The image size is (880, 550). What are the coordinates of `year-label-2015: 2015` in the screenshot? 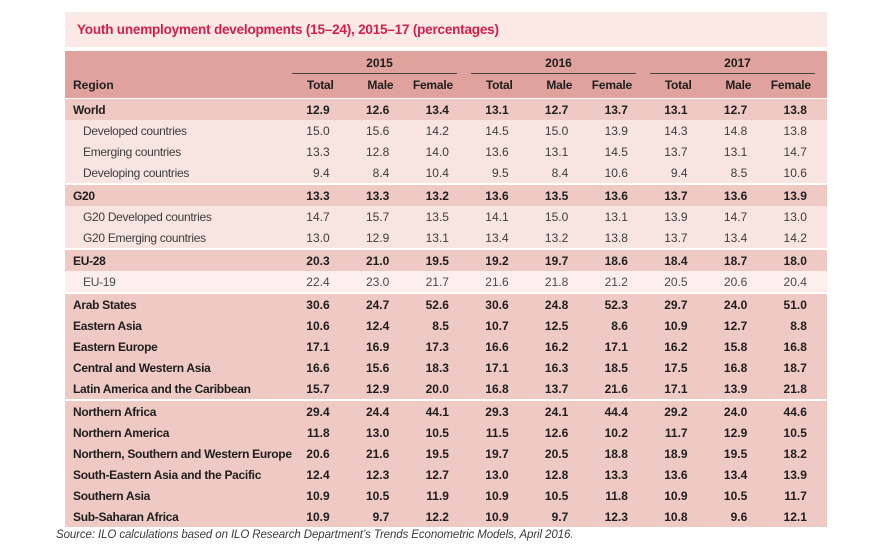 It's located at (379, 63).